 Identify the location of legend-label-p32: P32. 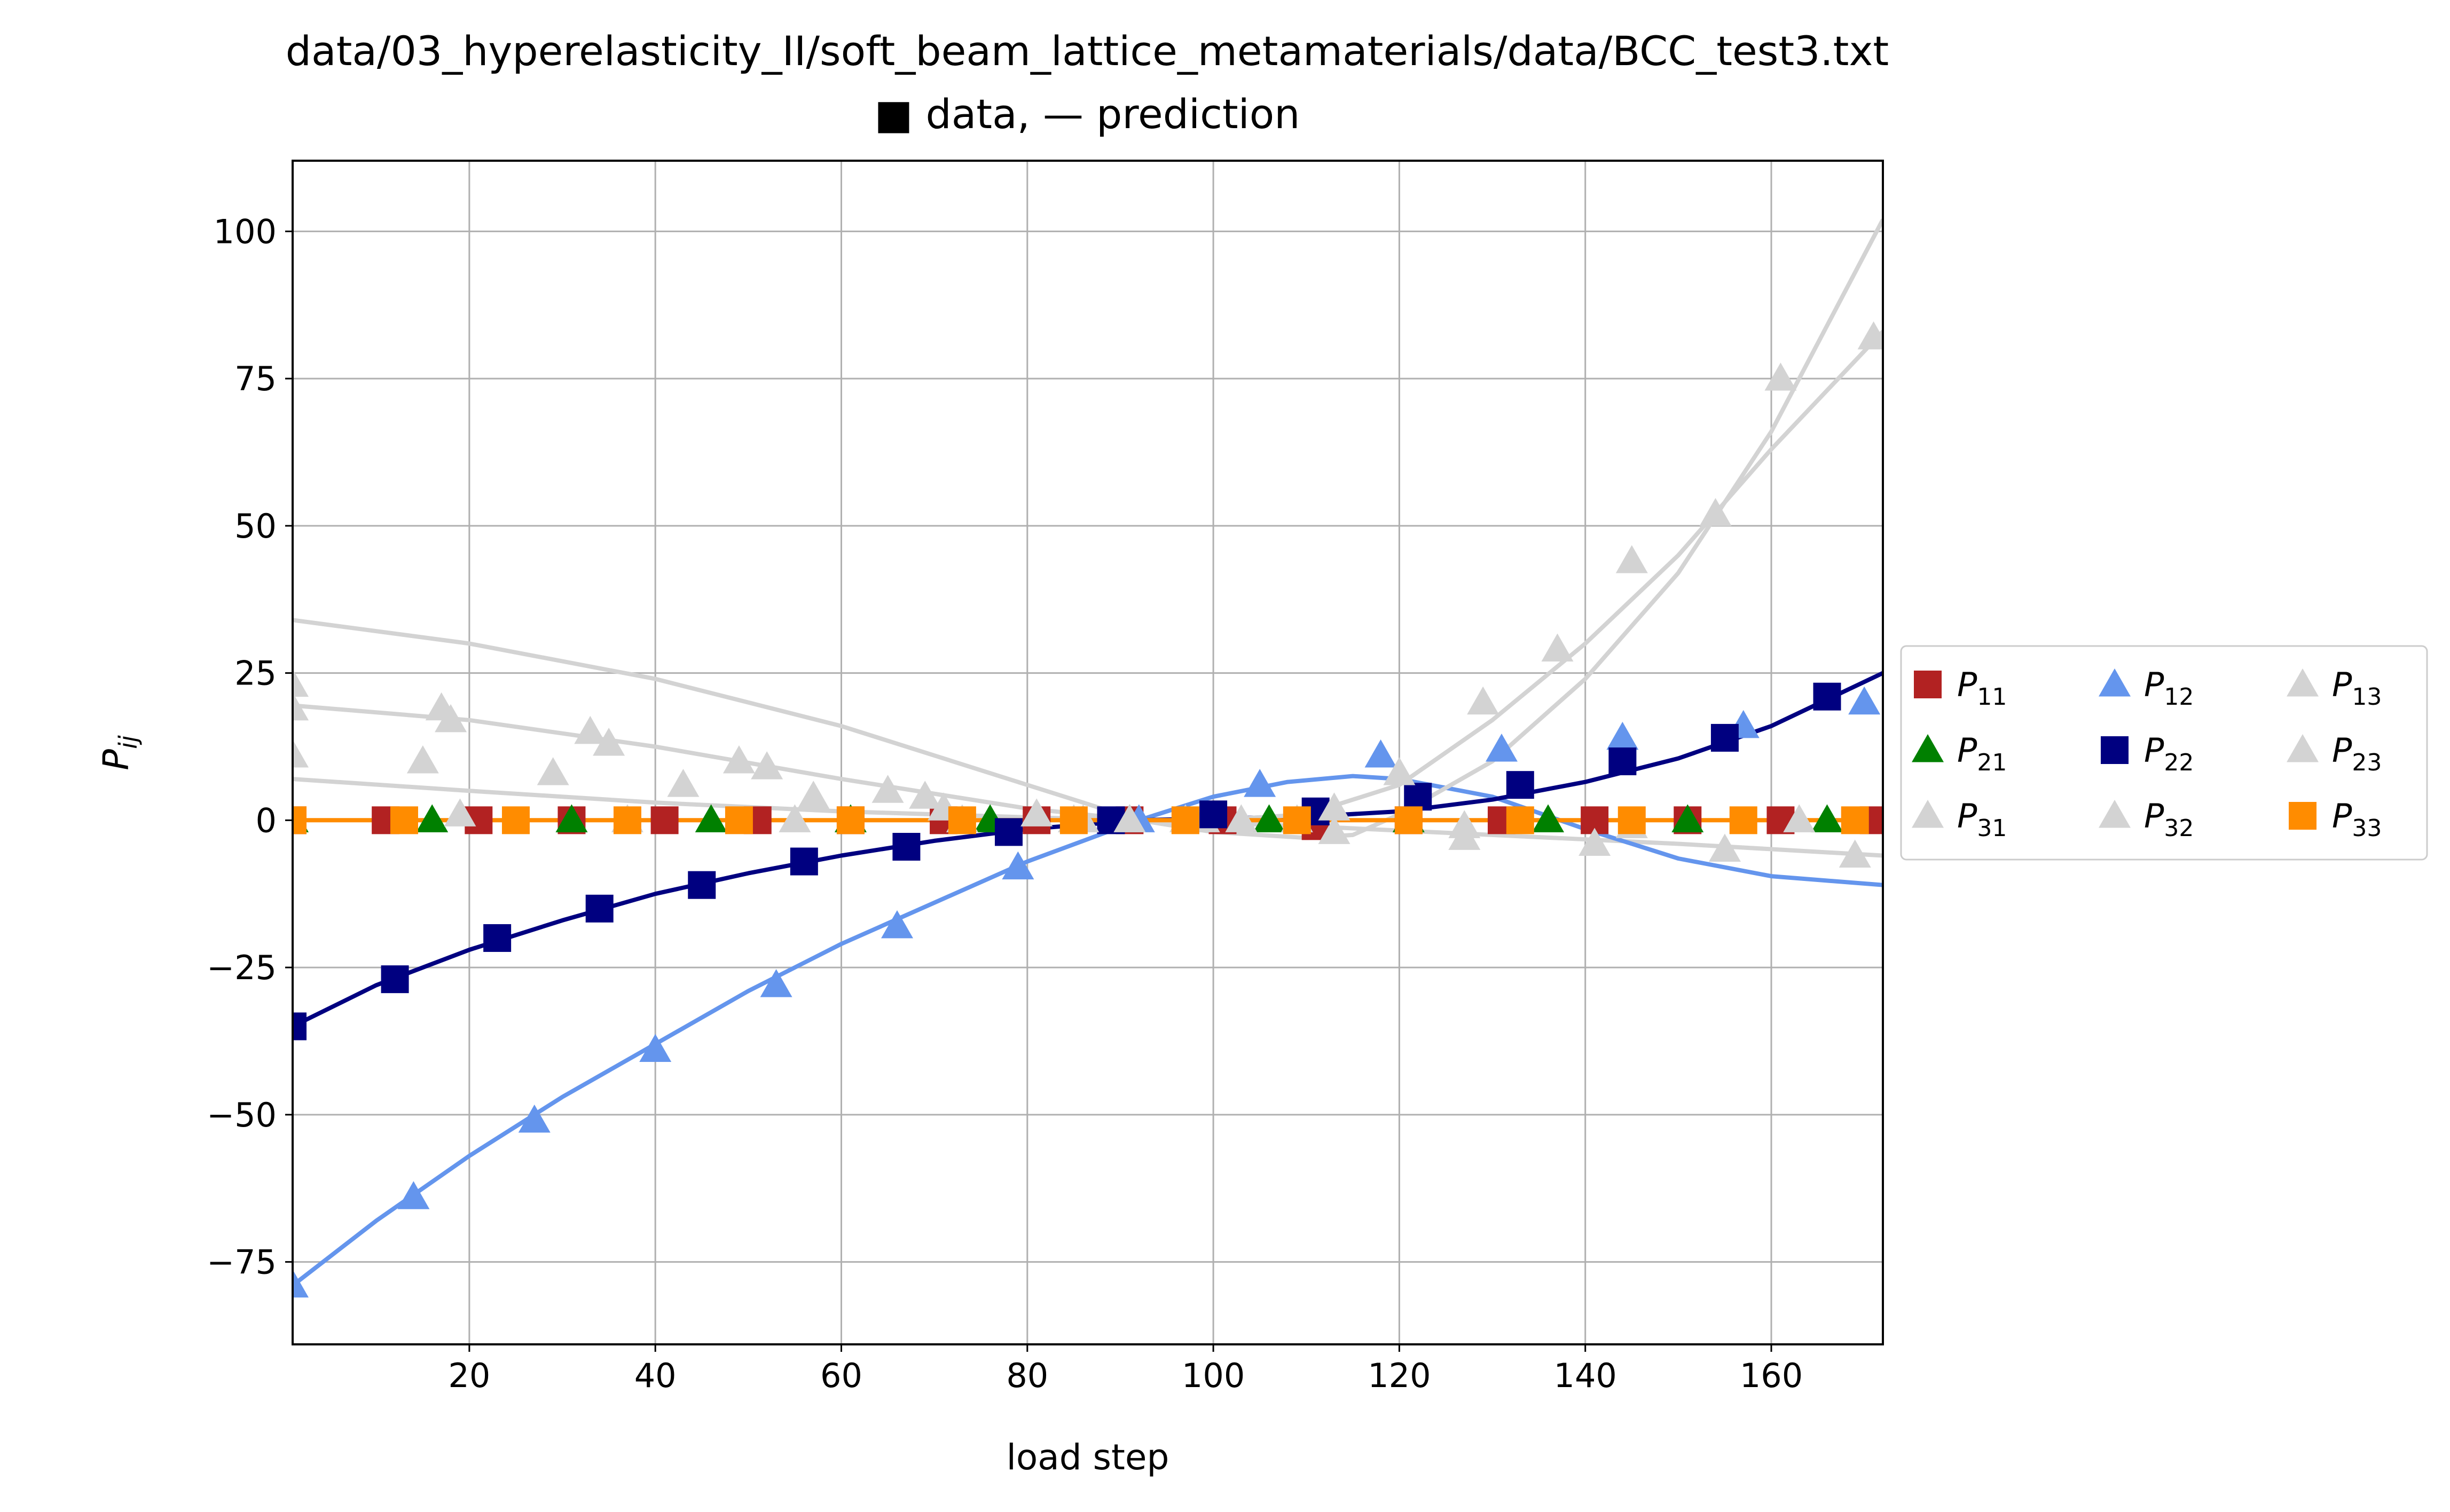
(2169, 819).